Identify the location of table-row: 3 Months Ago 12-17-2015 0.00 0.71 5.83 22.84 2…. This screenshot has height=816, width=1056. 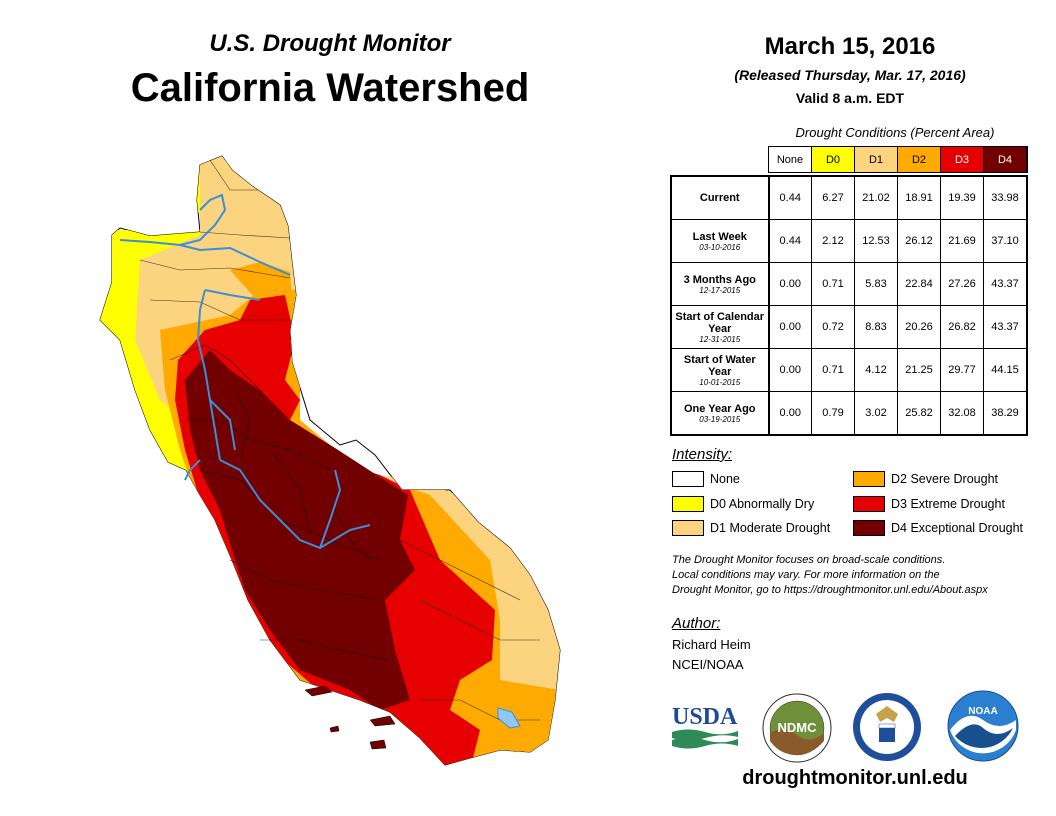
(849, 284).